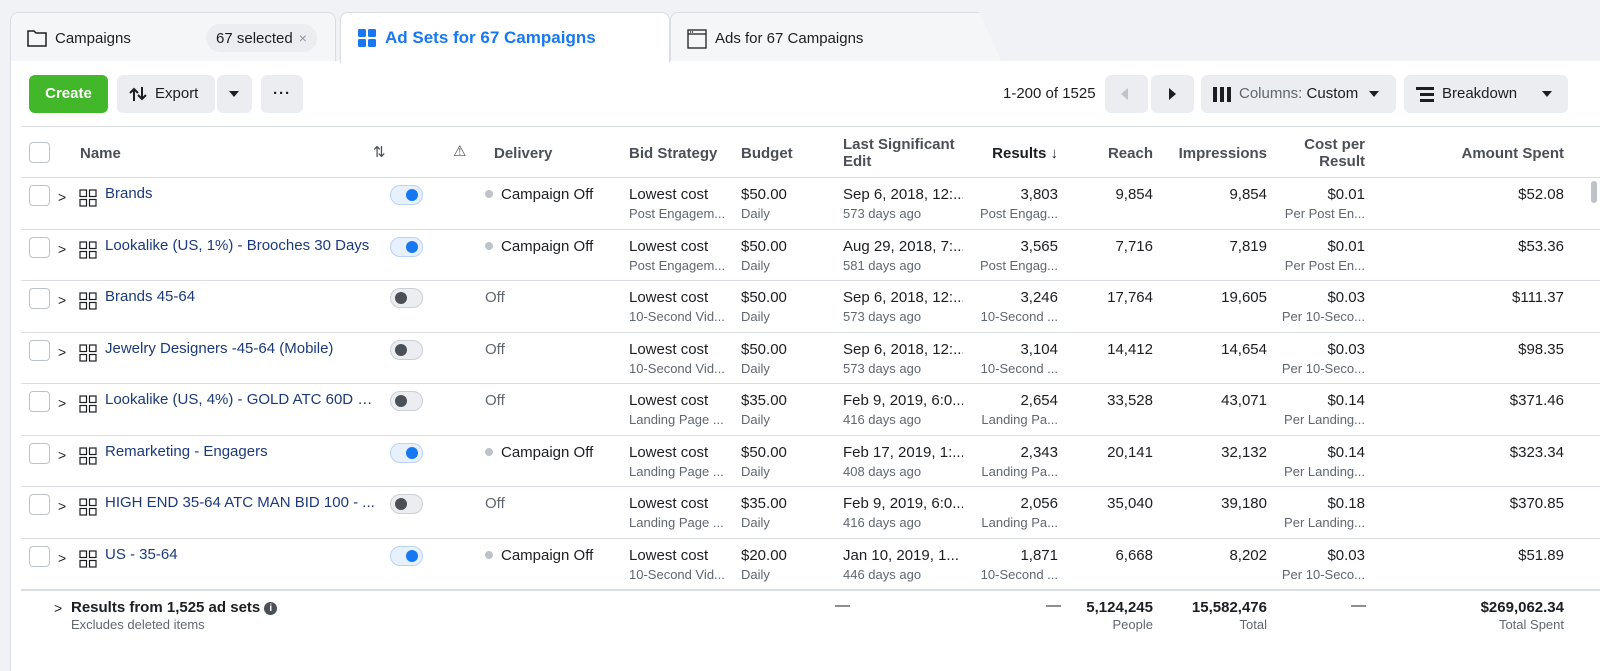 This screenshot has width=1600, height=671. What do you see at coordinates (836, 37) in the screenshot?
I see `tab-ads: Ads for 67 Campaigns` at bounding box center [836, 37].